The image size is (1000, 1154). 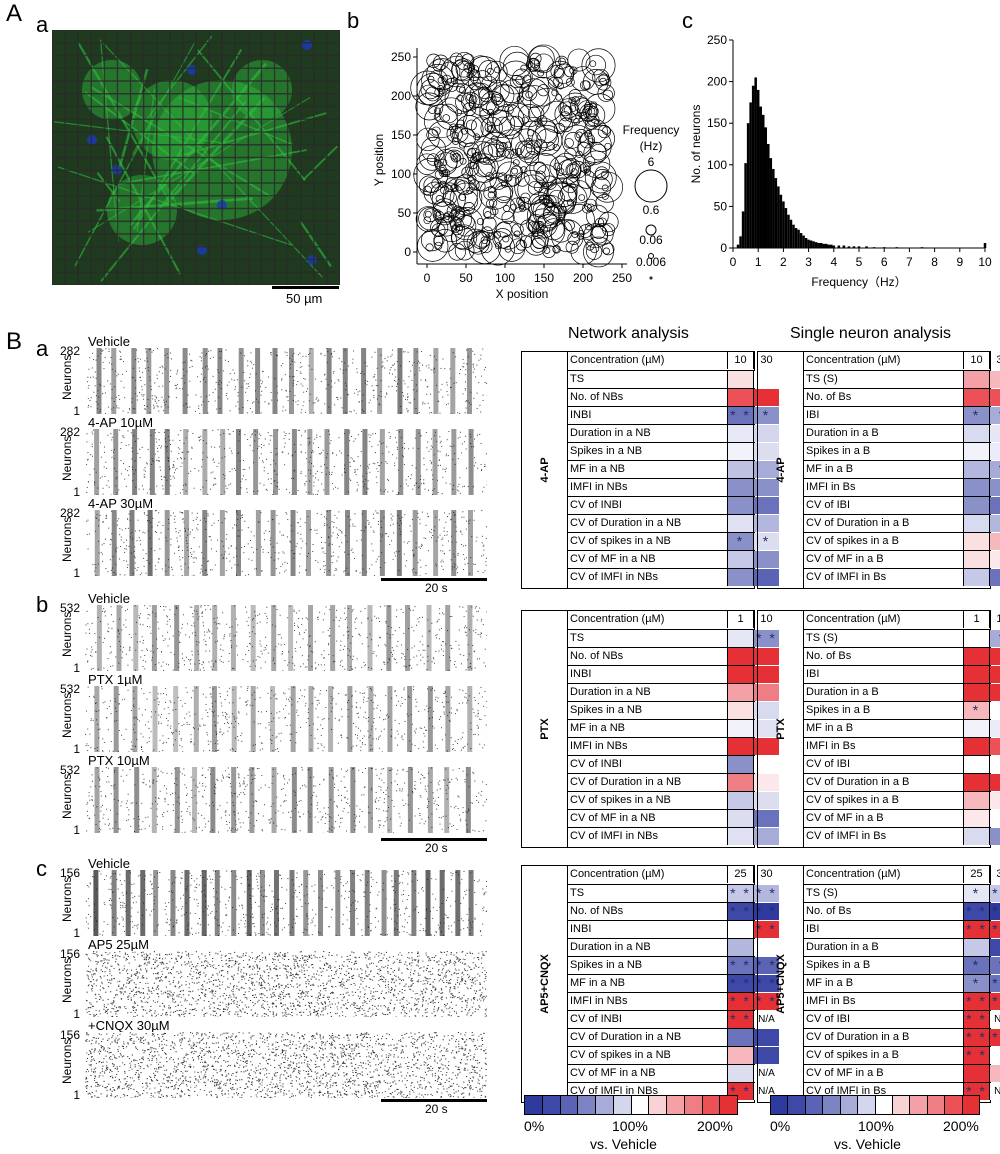 I want to click on raster-background, so click(x=286, y=719).